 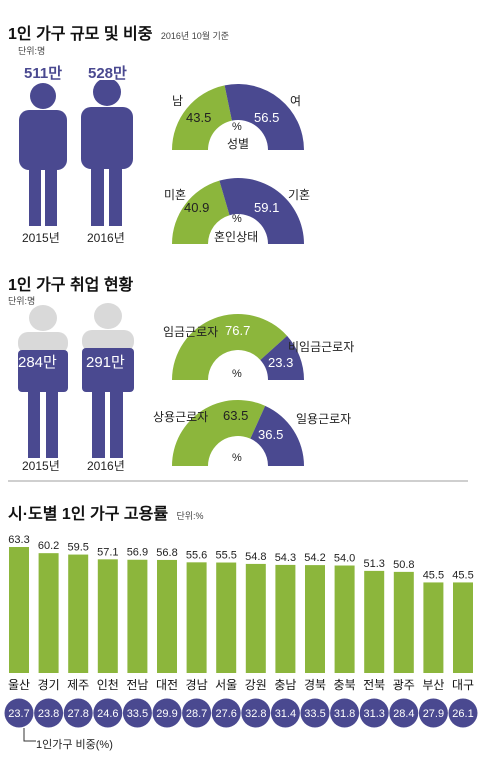 What do you see at coordinates (107, 552) in the screenshot?
I see `bar-value-label: 57.1` at bounding box center [107, 552].